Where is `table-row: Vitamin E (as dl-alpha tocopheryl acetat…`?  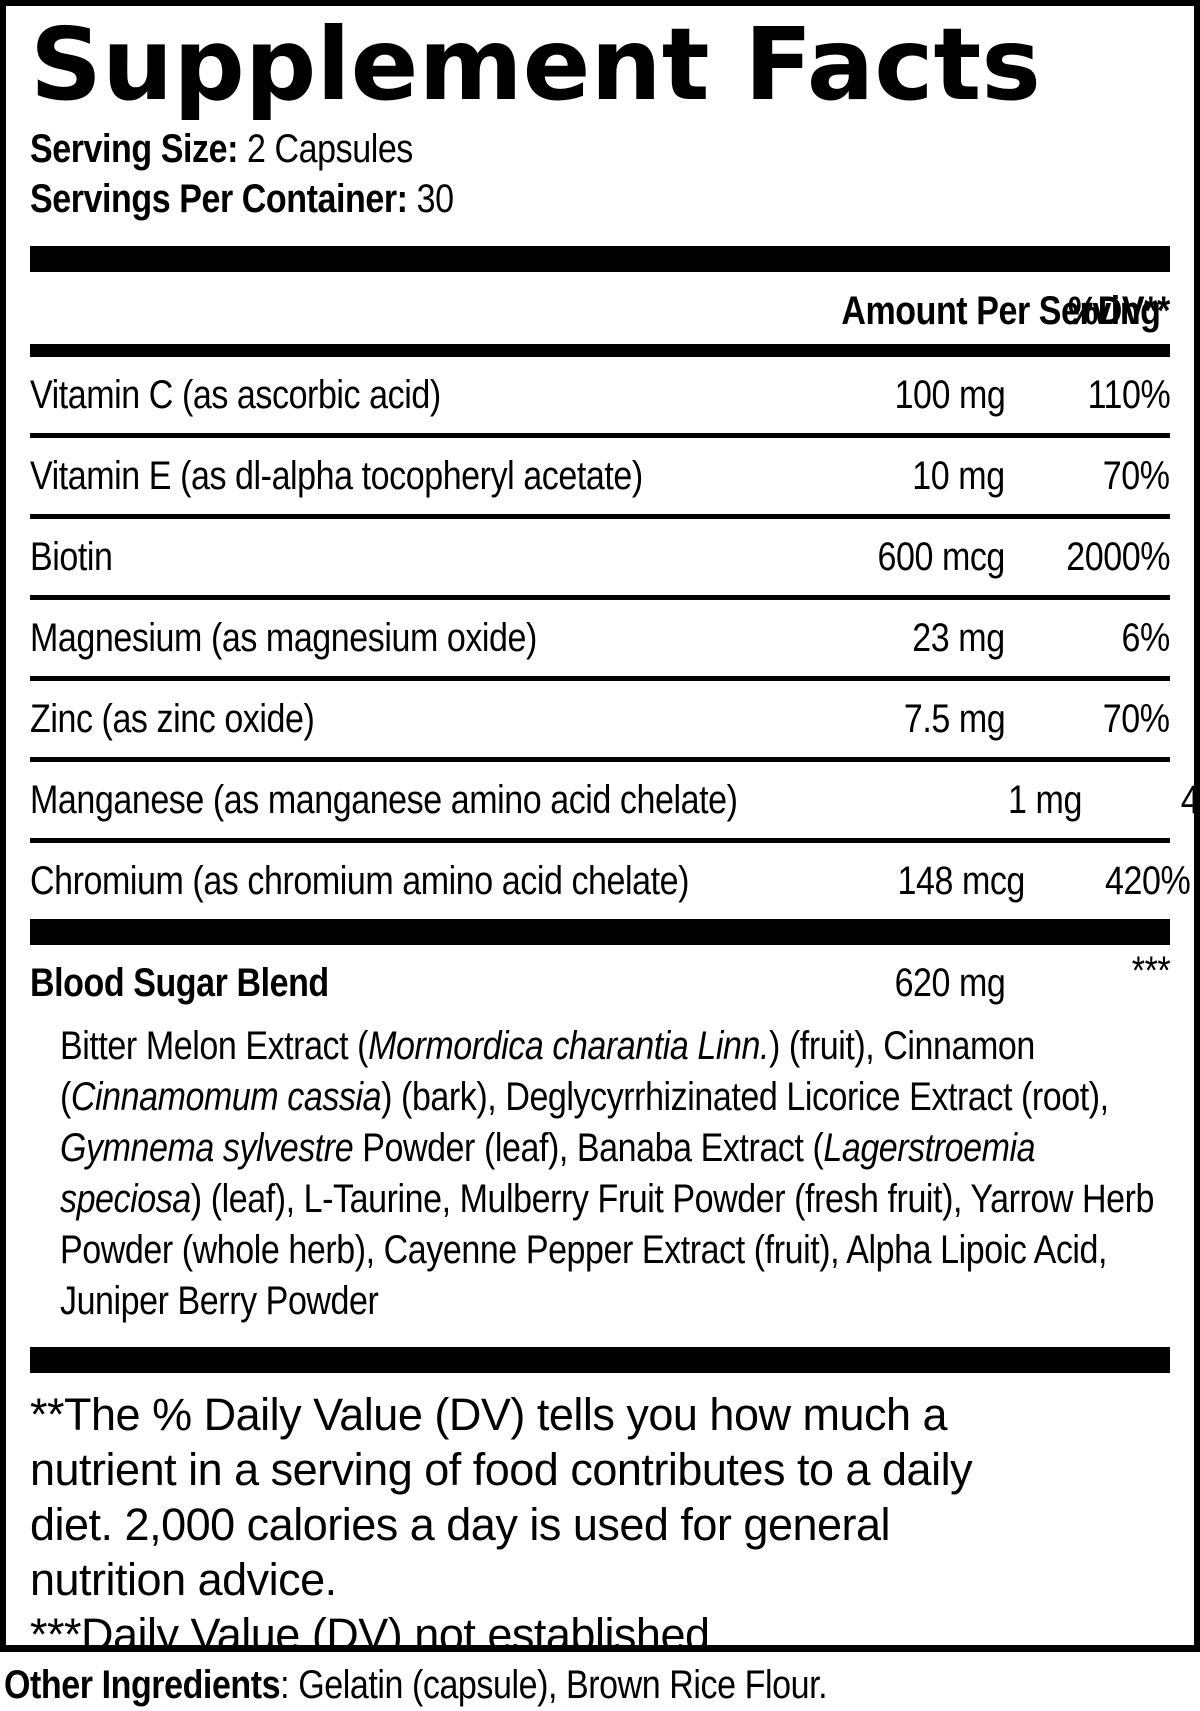 table-row: Vitamin E (as dl-alpha tocopheryl acetat… is located at coordinates (600, 478).